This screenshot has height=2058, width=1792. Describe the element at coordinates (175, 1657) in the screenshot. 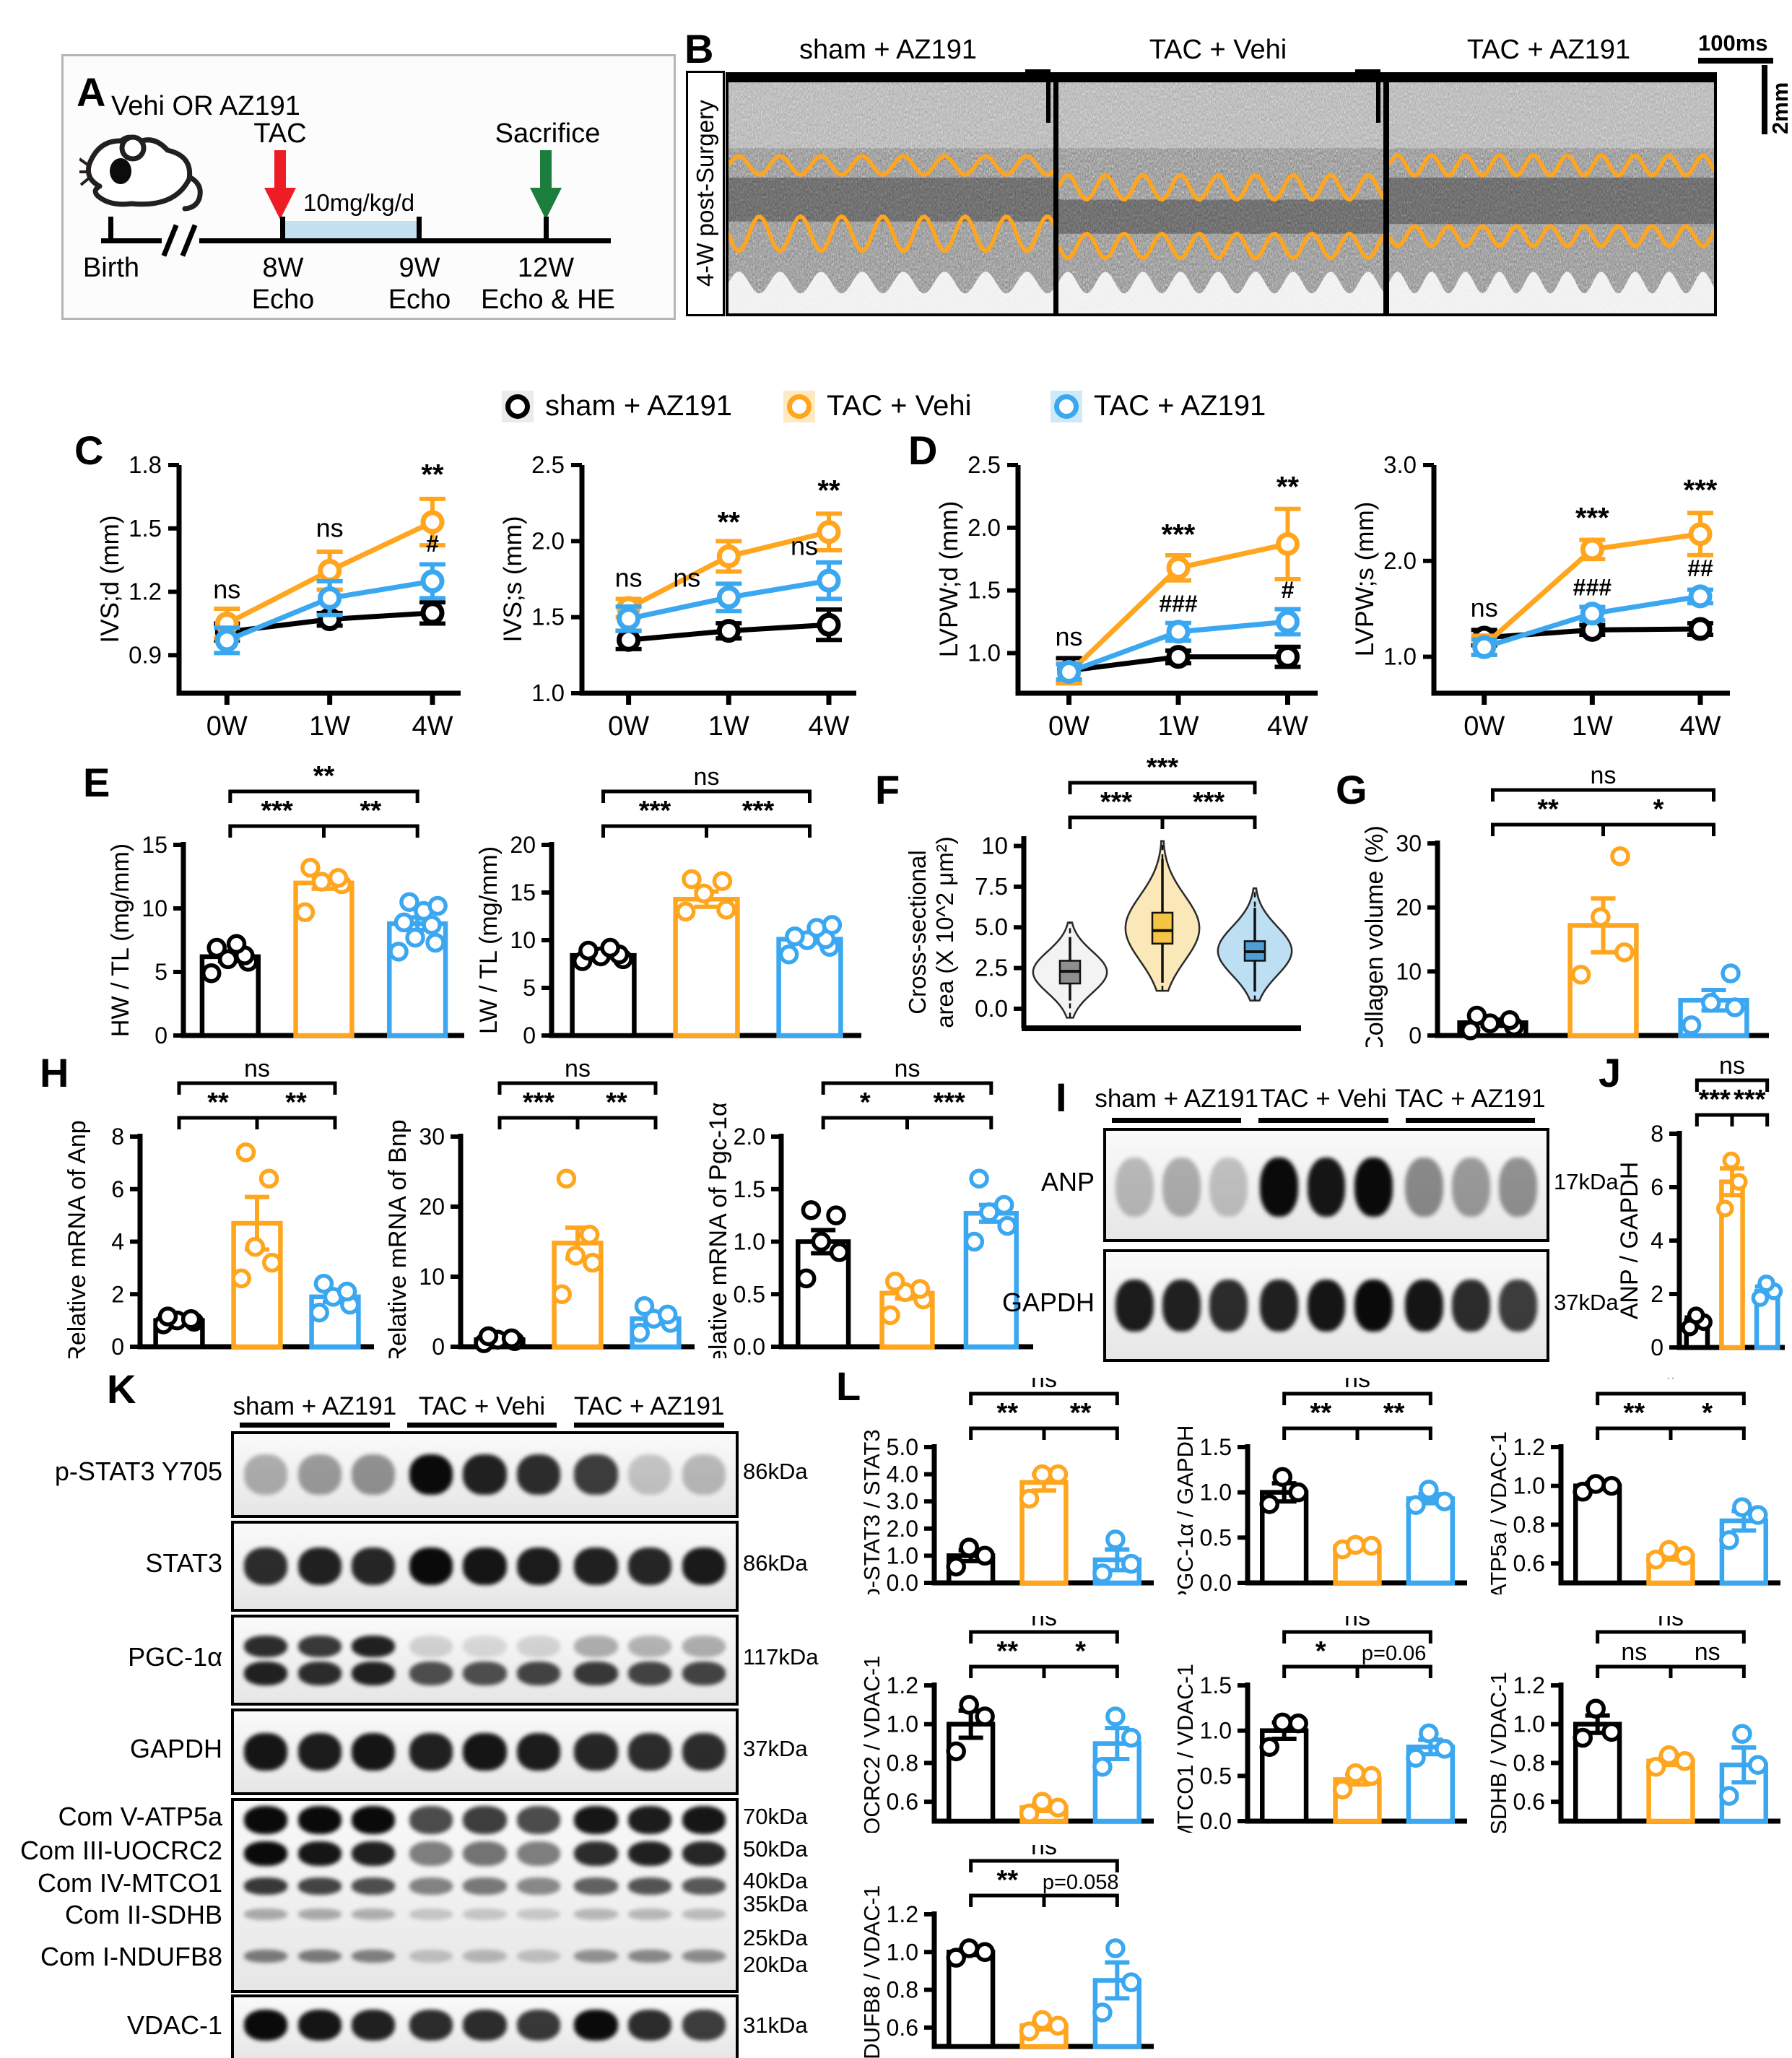

I see `blot-row-label: PGC-1α` at that location.